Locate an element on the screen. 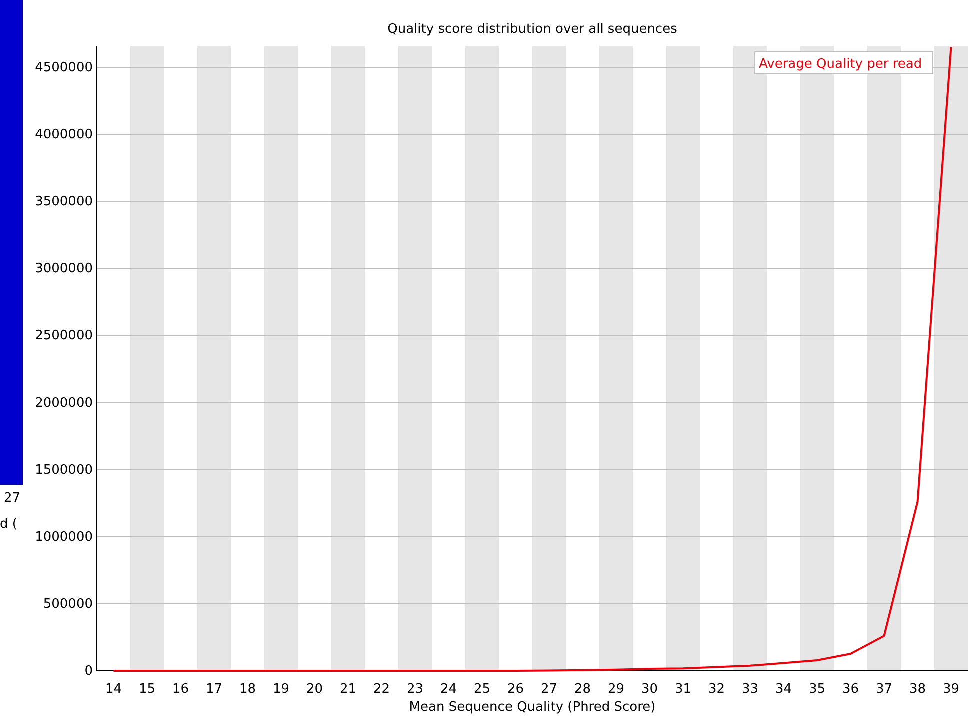 The width and height of the screenshot is (973, 717). x-tick-label: 30 is located at coordinates (649, 689).